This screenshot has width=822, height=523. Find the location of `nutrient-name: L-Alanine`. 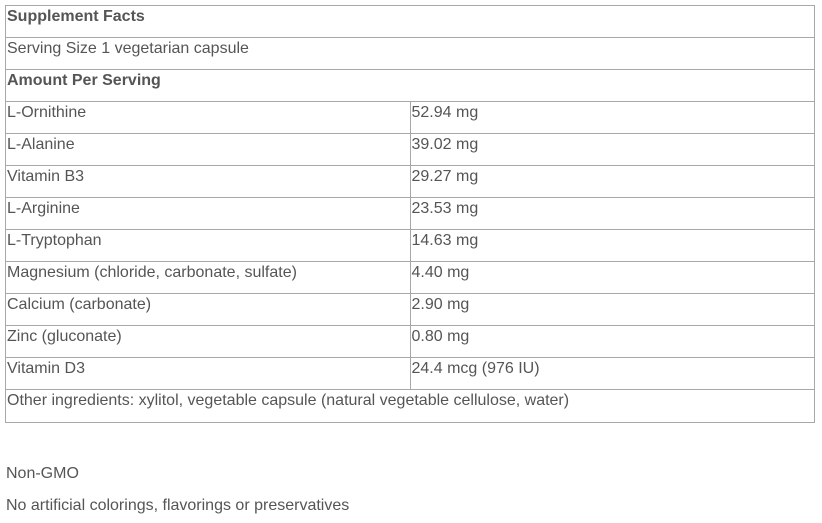

nutrient-name: L-Alanine is located at coordinates (208, 149).